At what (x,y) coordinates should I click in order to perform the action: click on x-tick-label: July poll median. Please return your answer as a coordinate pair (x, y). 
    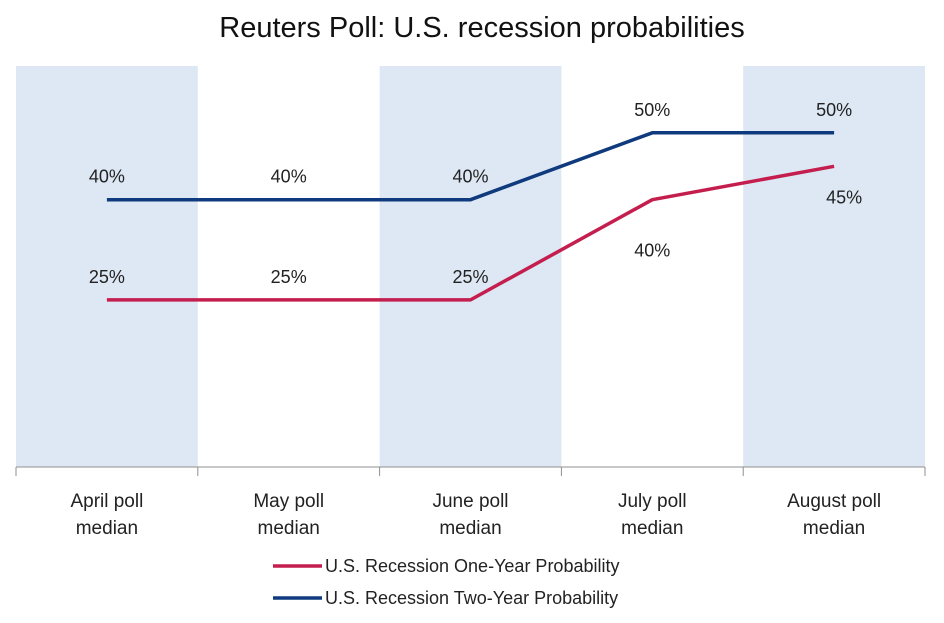
    Looking at the image, I should click on (652, 515).